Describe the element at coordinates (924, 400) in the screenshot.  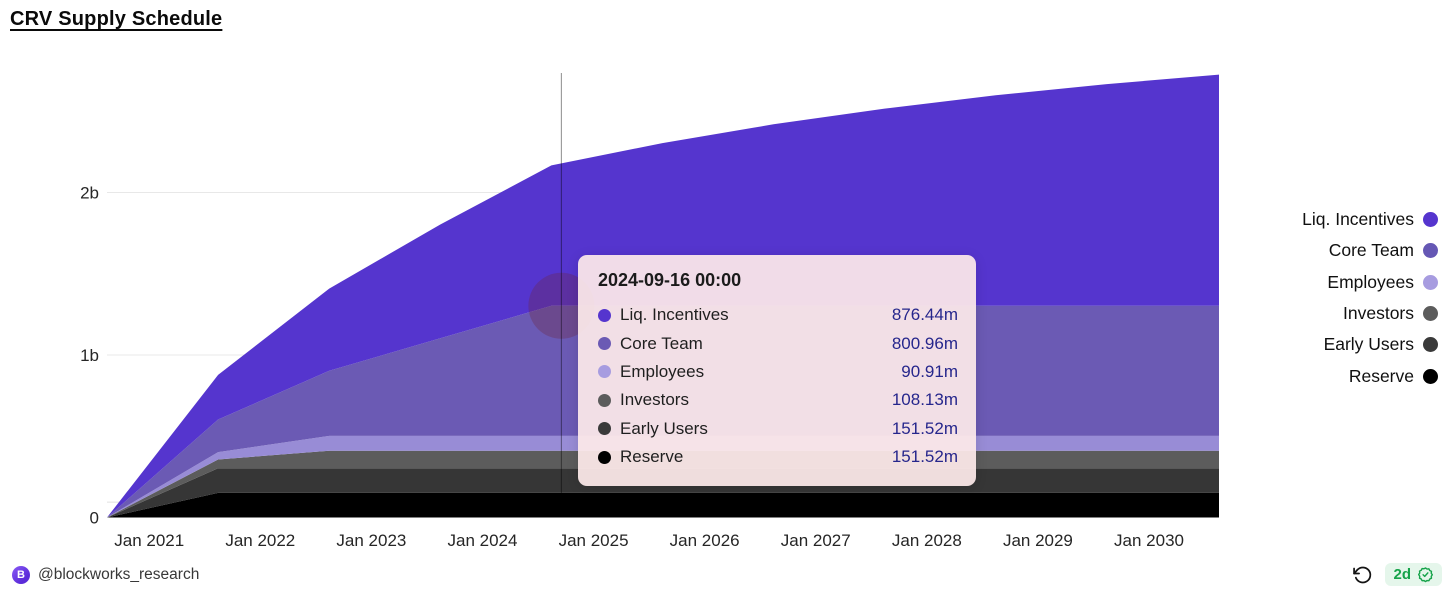
I see `tooltip-series-value: 108.13m` at that location.